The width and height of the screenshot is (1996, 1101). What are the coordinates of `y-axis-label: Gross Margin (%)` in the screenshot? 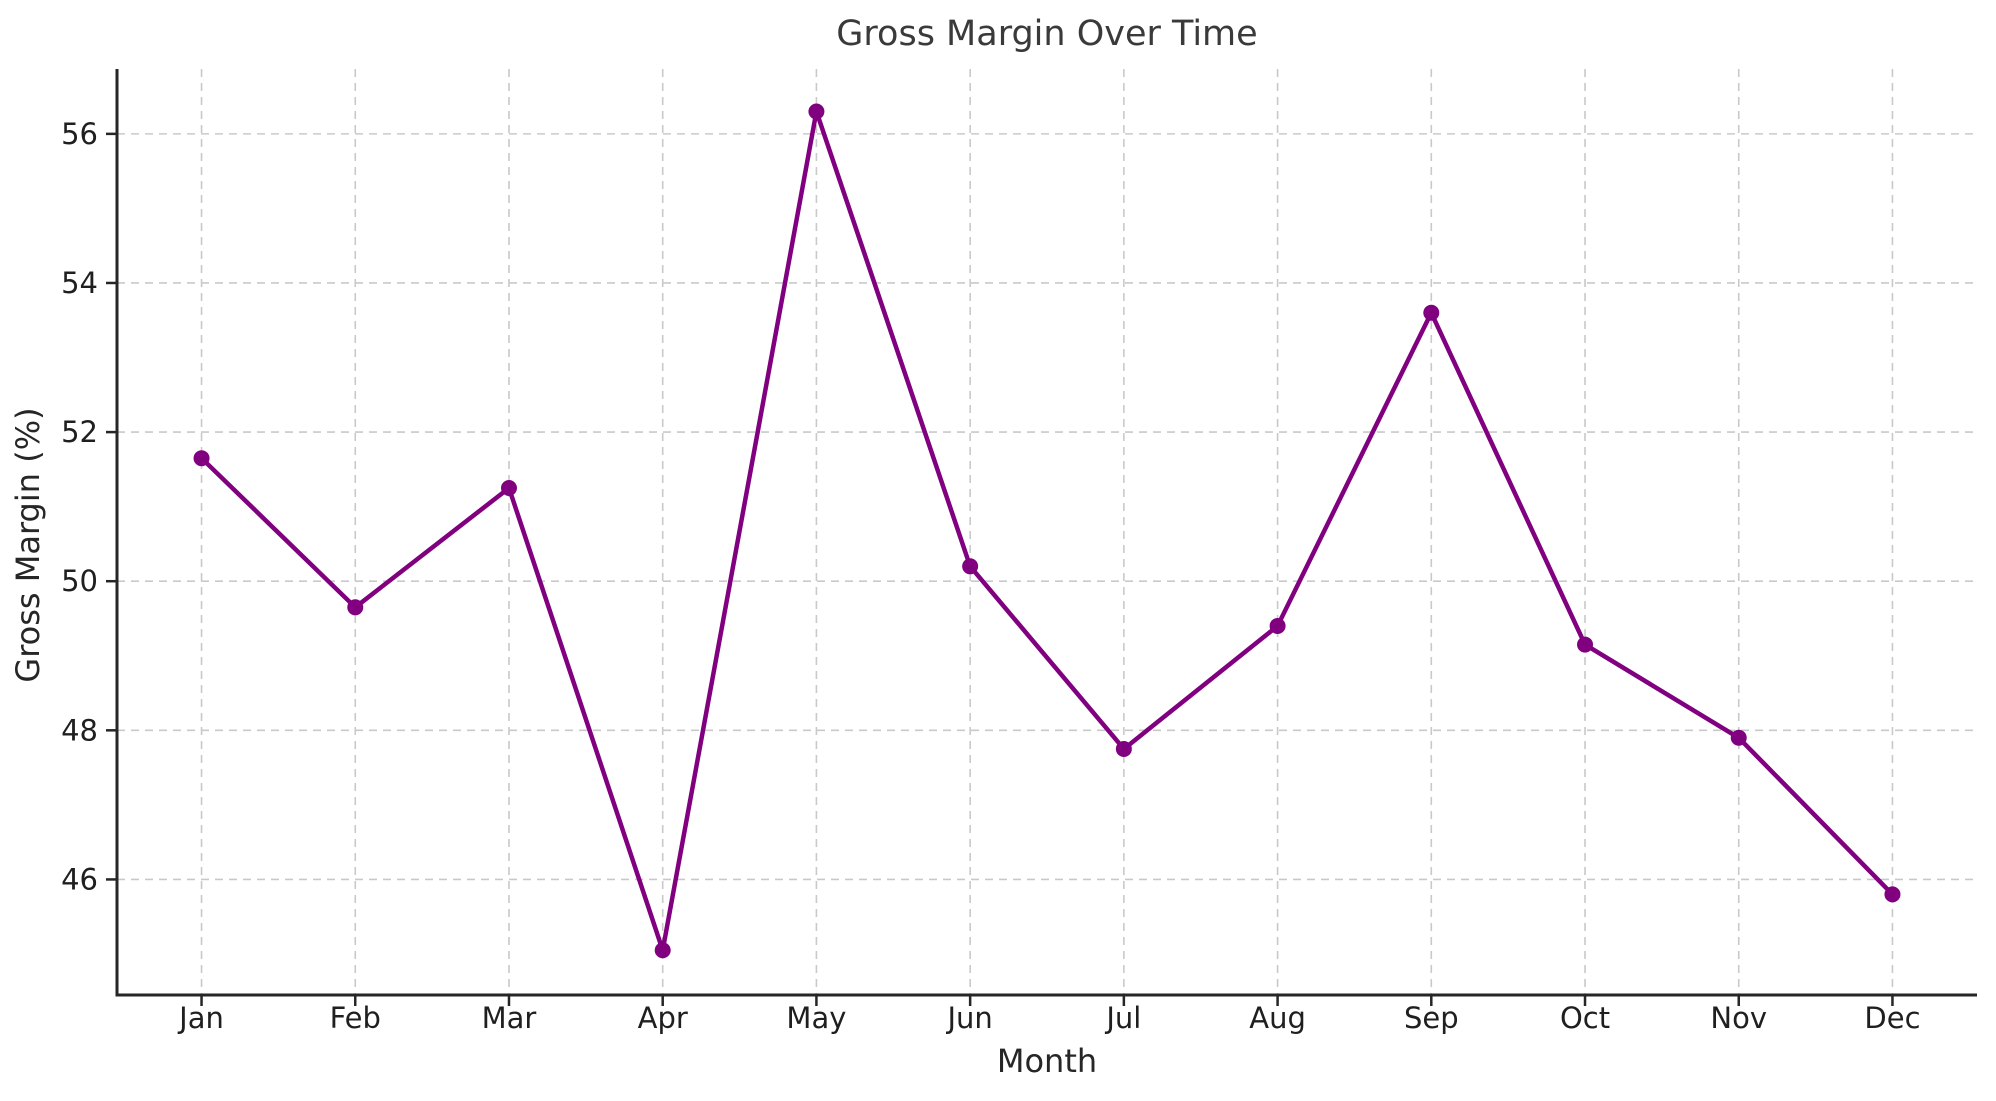 It's located at (28, 544).